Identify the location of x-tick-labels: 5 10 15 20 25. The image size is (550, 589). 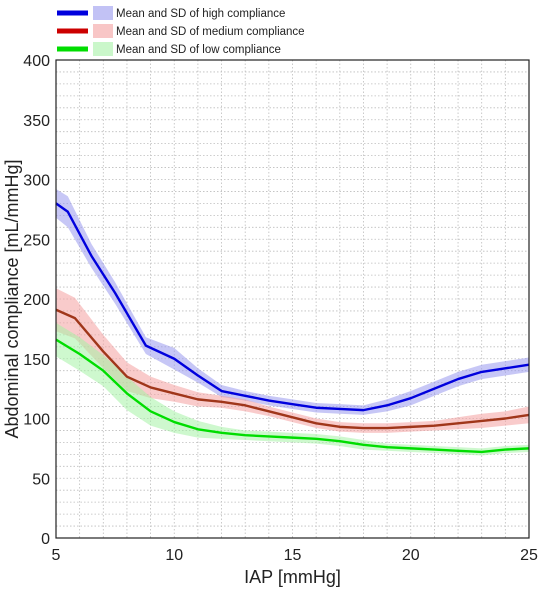
(295, 555).